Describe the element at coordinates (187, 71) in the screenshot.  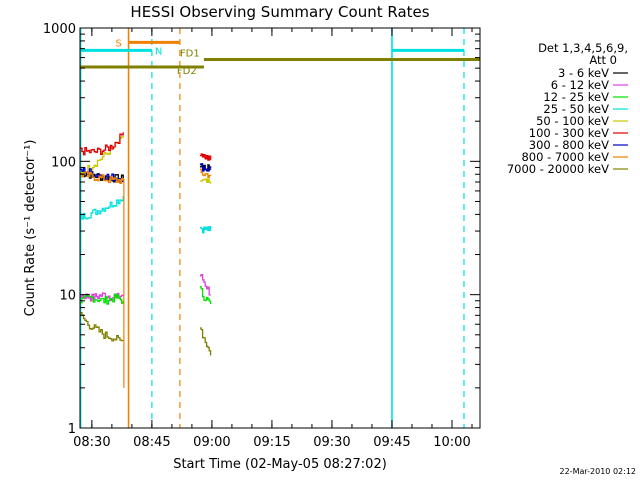
I see `flag-label-fd2: FD2` at that location.